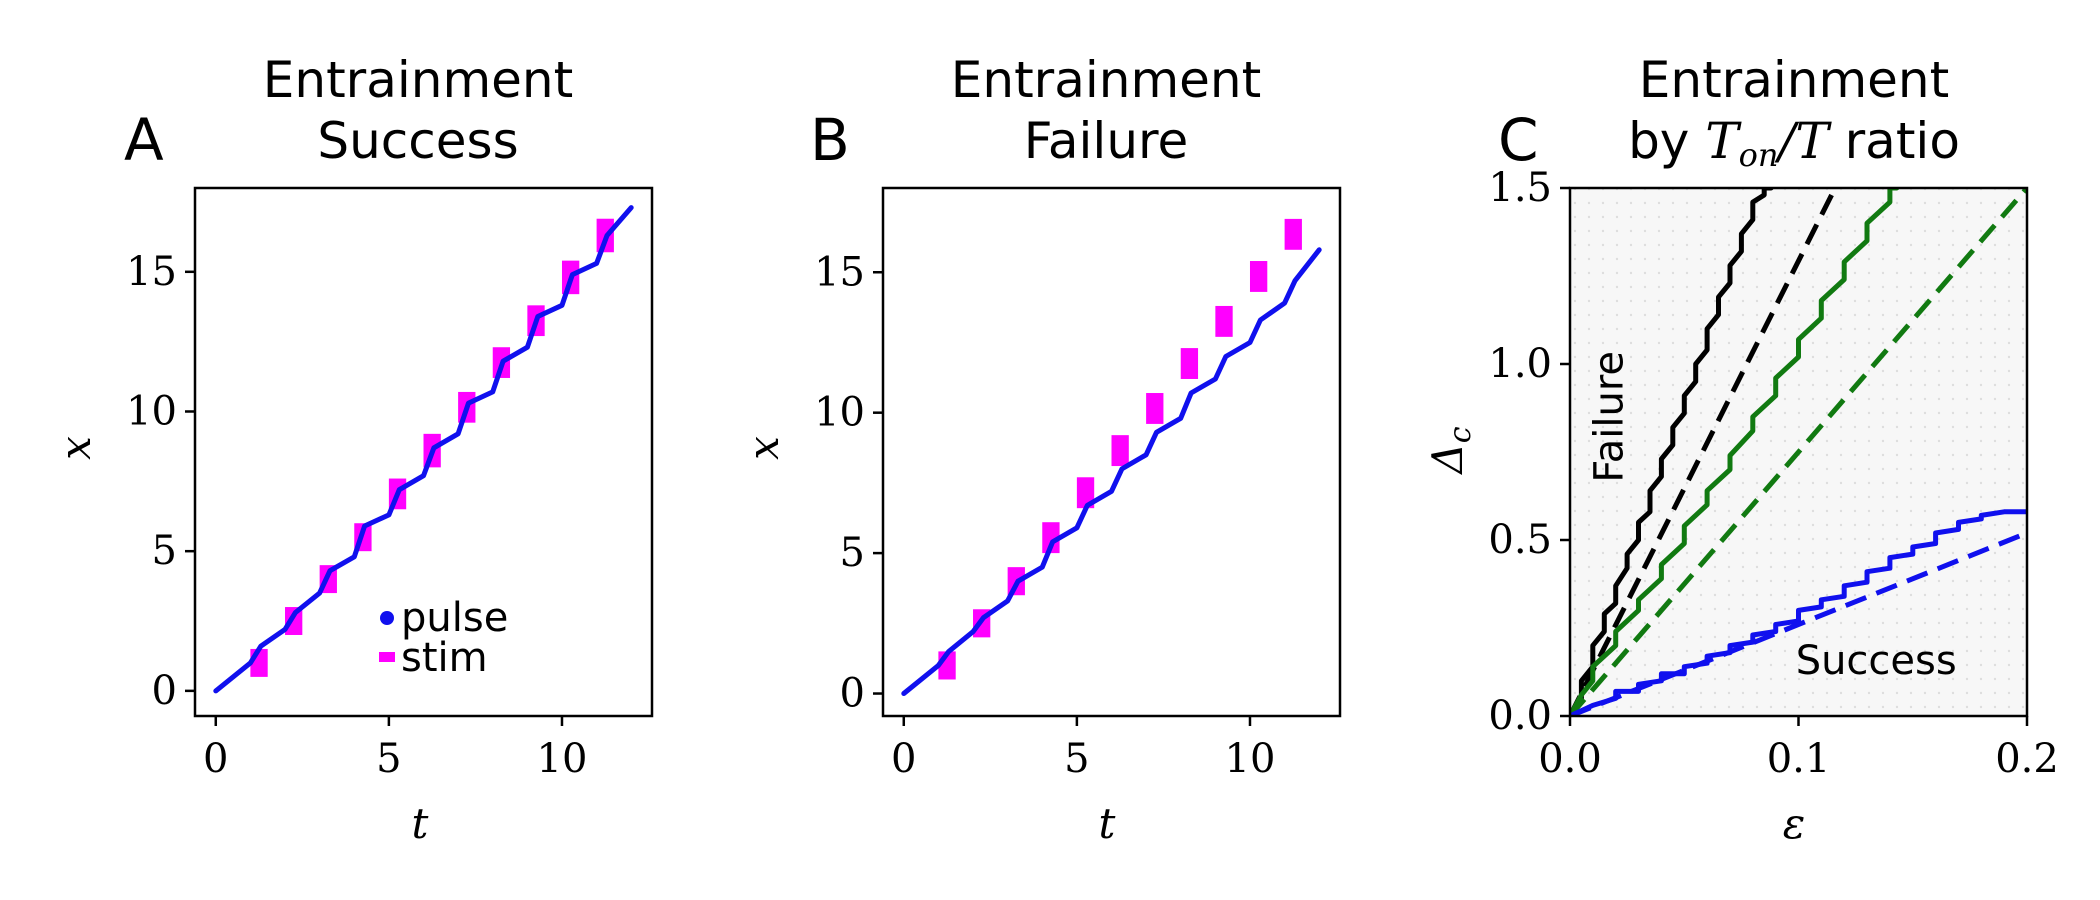  What do you see at coordinates (1520, 716) in the screenshot?
I see `y-tick-label: 0.0` at bounding box center [1520, 716].